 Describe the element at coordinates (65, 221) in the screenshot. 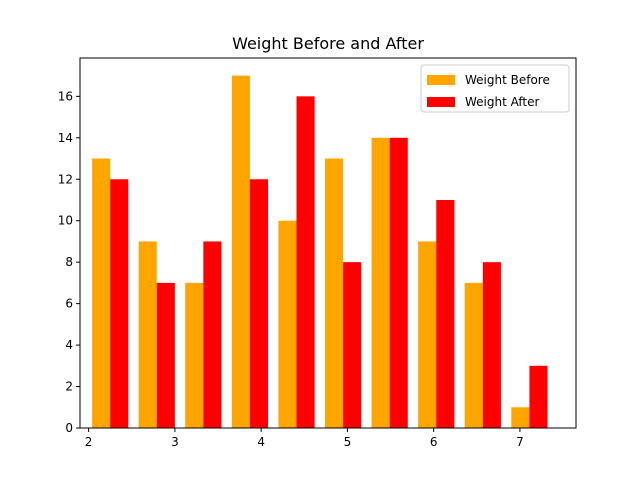

I see `y-tick-label-5: 10` at that location.